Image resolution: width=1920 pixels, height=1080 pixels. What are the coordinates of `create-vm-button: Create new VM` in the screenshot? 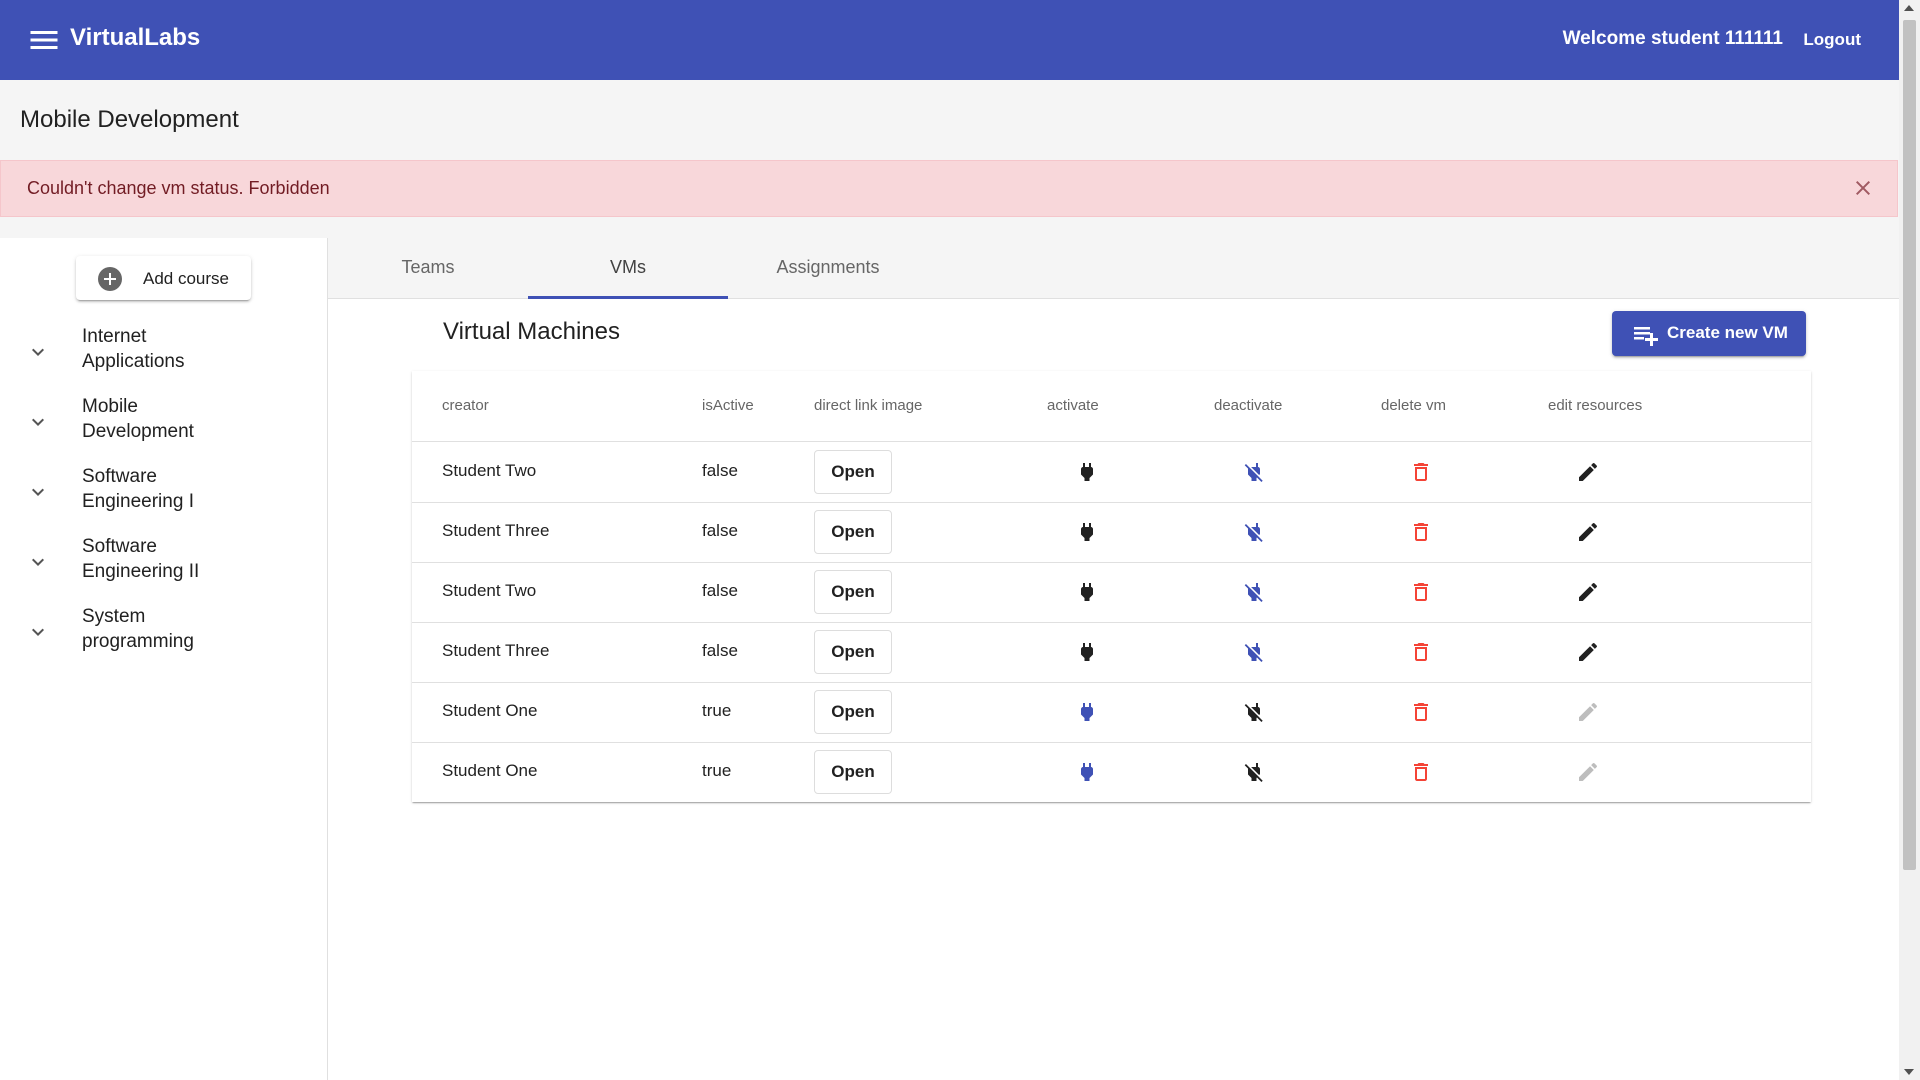 It's located at (1709, 333).